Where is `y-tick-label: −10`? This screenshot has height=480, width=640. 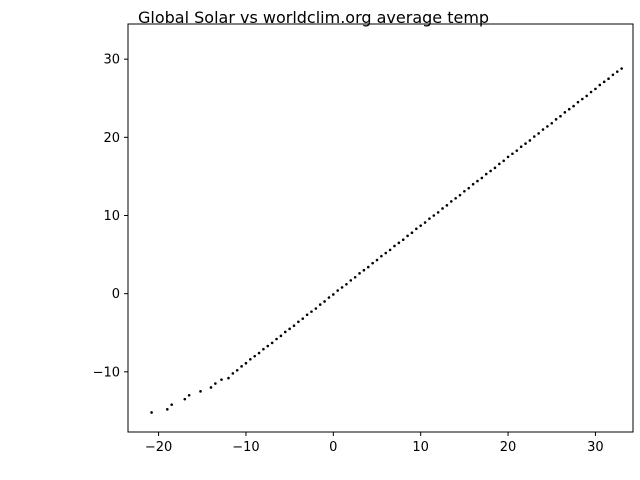 y-tick-label: −10 is located at coordinates (106, 372).